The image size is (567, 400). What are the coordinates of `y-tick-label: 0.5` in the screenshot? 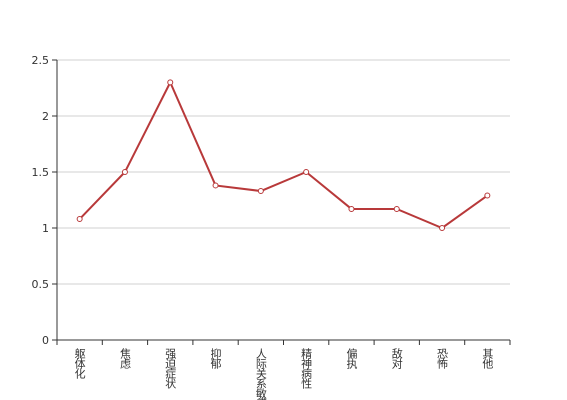 It's located at (41, 284).